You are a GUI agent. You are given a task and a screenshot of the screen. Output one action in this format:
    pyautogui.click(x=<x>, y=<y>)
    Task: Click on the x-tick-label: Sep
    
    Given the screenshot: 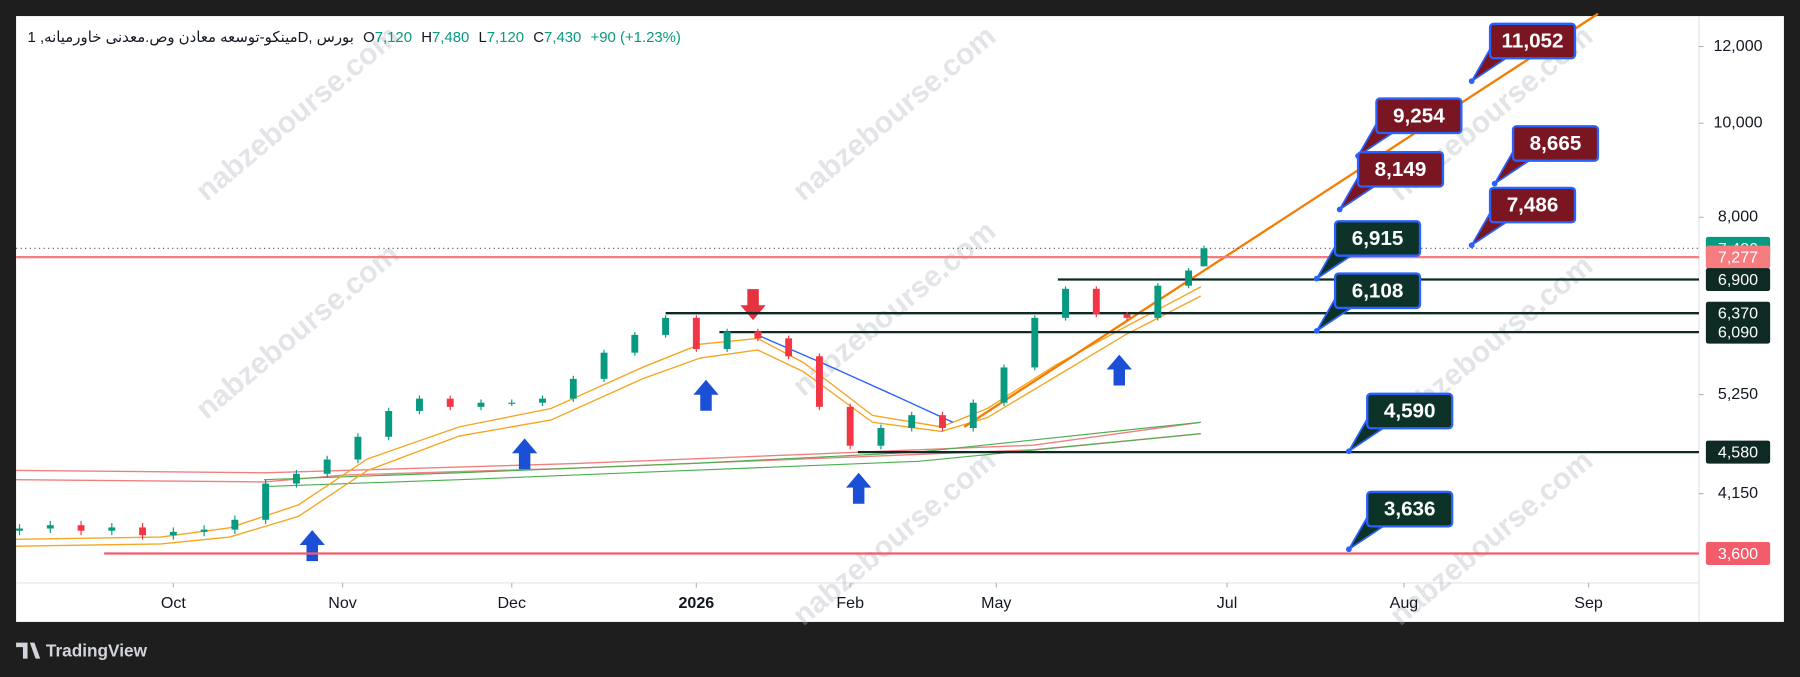 What is the action you would take?
    pyautogui.click(x=1588, y=603)
    